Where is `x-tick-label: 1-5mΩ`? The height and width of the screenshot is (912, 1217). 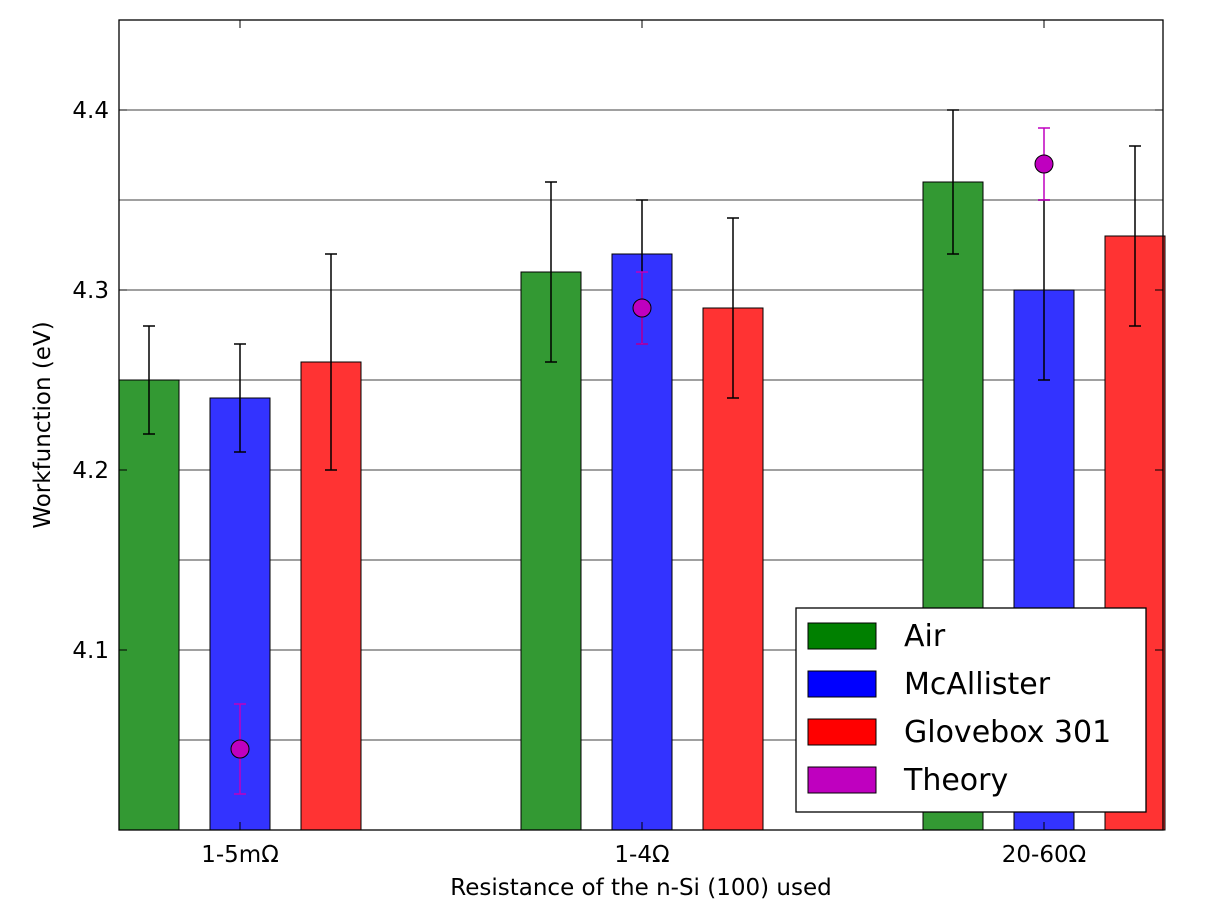
x-tick-label: 1-5mΩ is located at coordinates (240, 855).